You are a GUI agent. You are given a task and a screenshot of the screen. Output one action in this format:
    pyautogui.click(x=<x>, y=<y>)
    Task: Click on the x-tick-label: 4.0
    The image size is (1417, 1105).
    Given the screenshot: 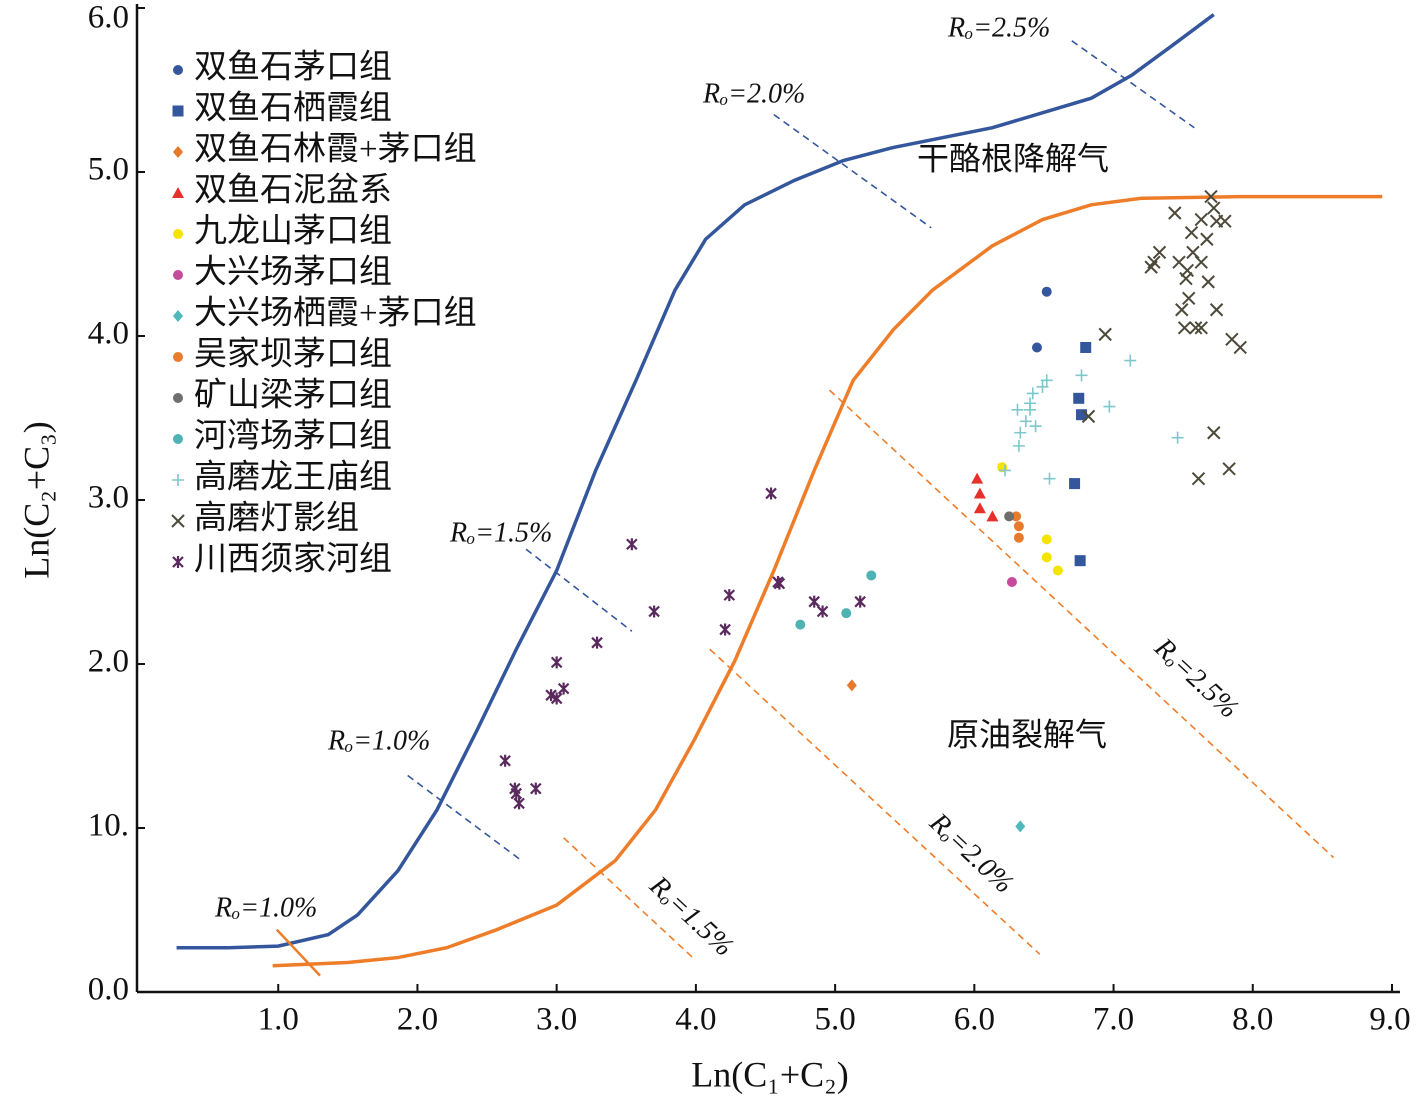 What is the action you would take?
    pyautogui.click(x=695, y=1020)
    